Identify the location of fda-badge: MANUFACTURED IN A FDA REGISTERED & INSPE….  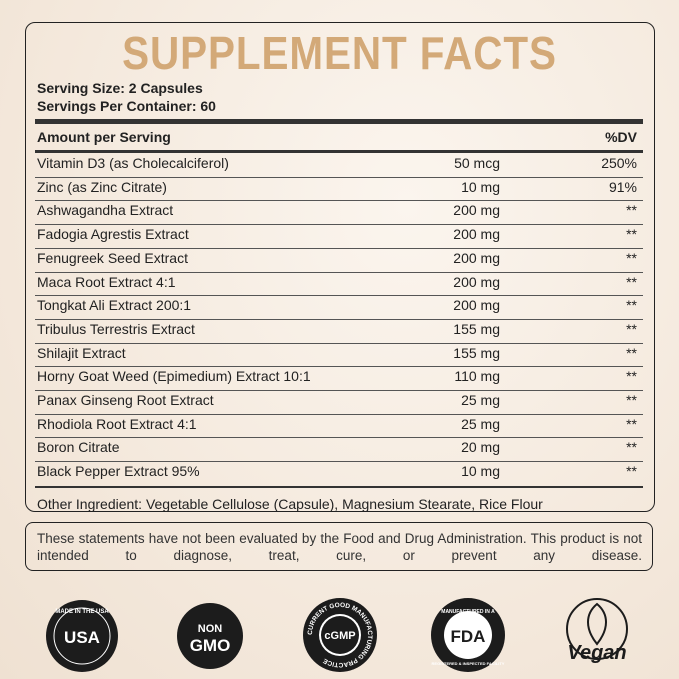
(468, 635).